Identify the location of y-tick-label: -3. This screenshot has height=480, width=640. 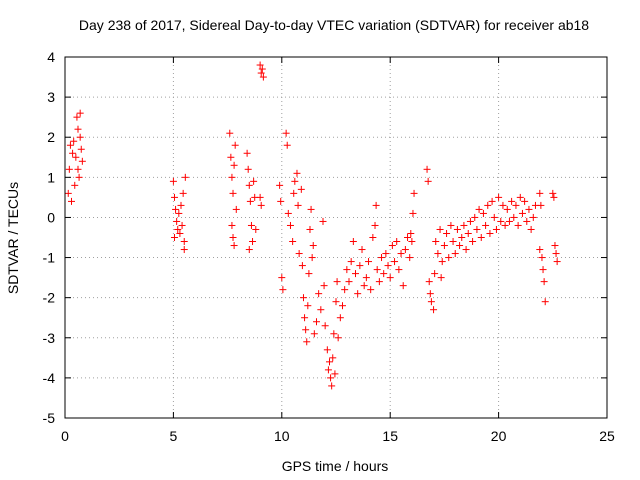
(49, 338).